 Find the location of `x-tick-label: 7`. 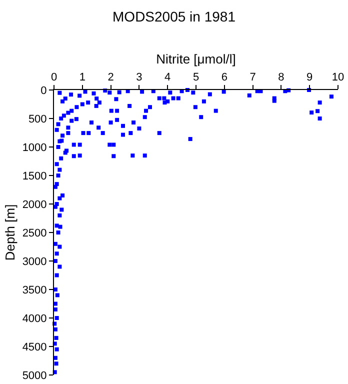

x-tick-label: 7 is located at coordinates (253, 78).